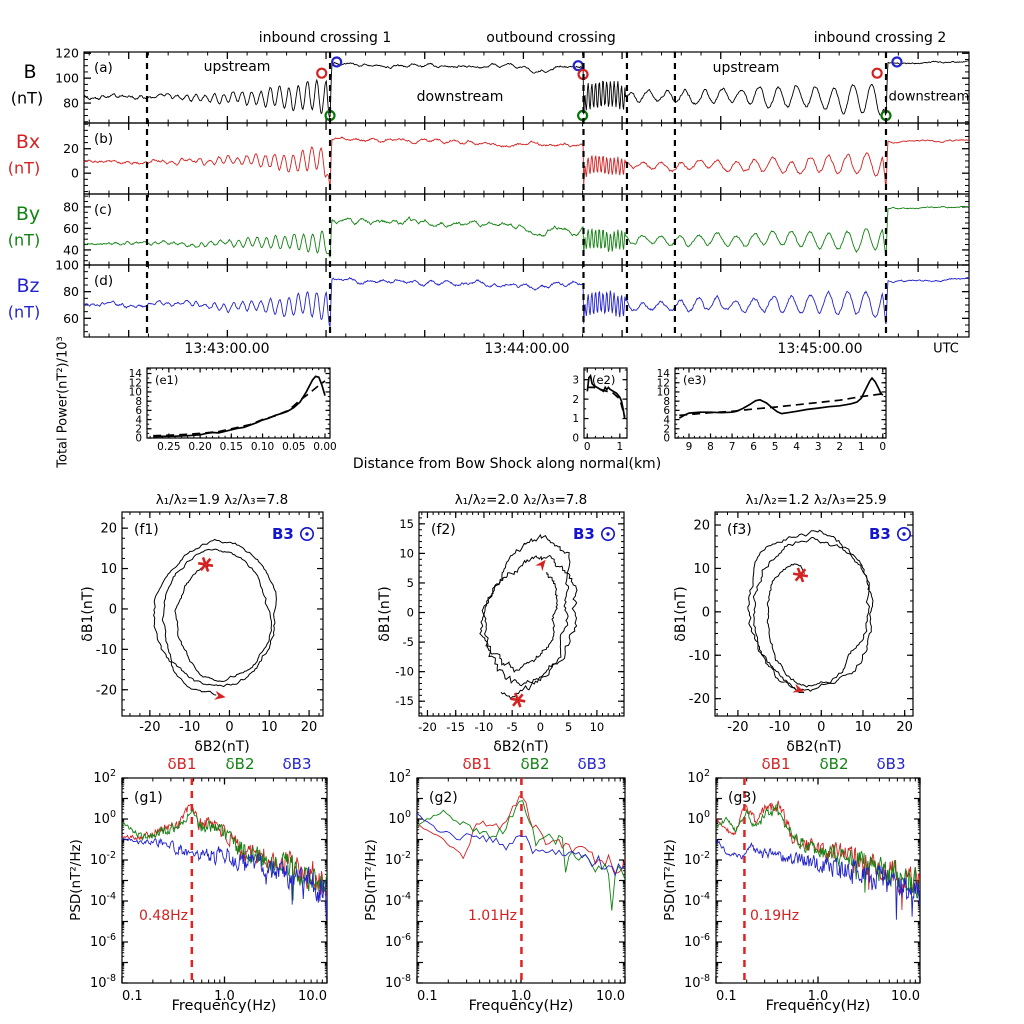 The image size is (1024, 1024). What do you see at coordinates (619, 447) in the screenshot?
I see `svg-text: 1` at bounding box center [619, 447].